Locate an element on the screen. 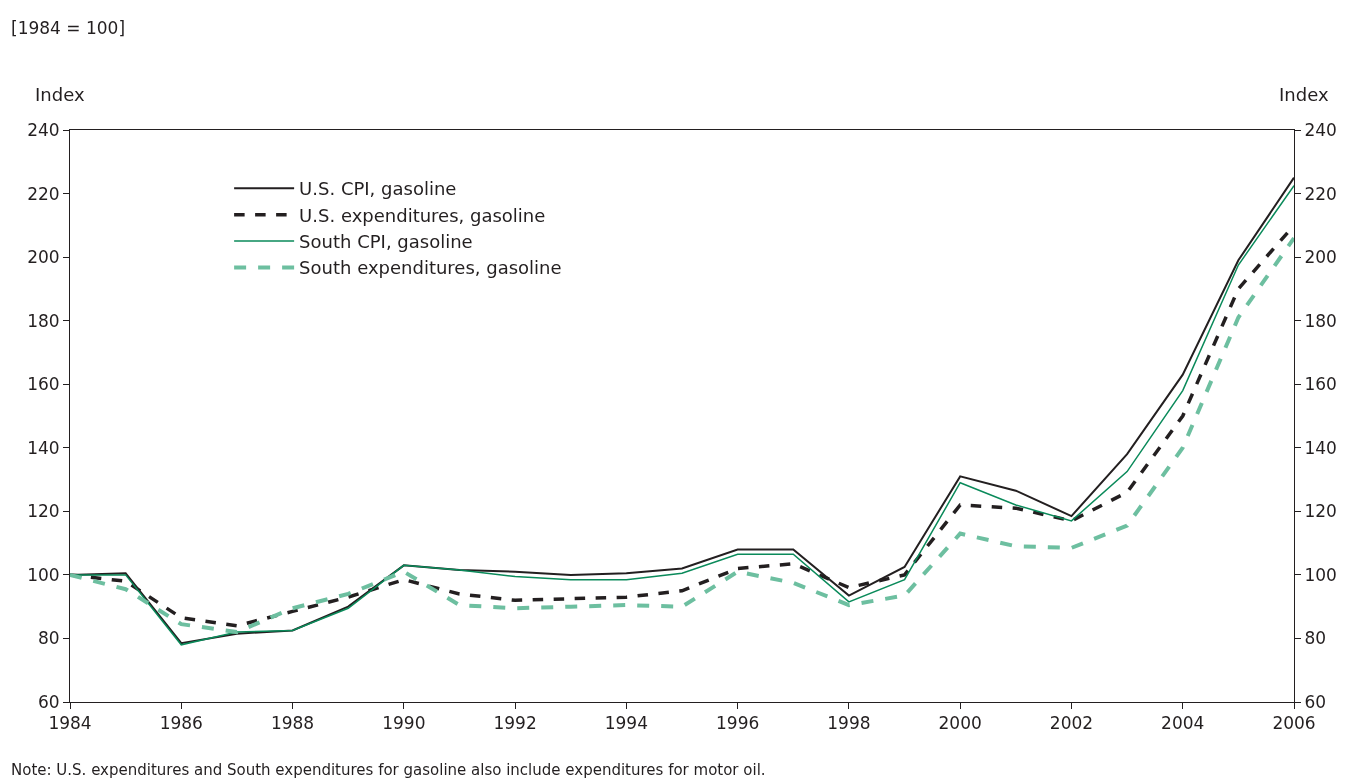 This screenshot has width=1349, height=782. x-tick-label: 1986 is located at coordinates (181, 723).